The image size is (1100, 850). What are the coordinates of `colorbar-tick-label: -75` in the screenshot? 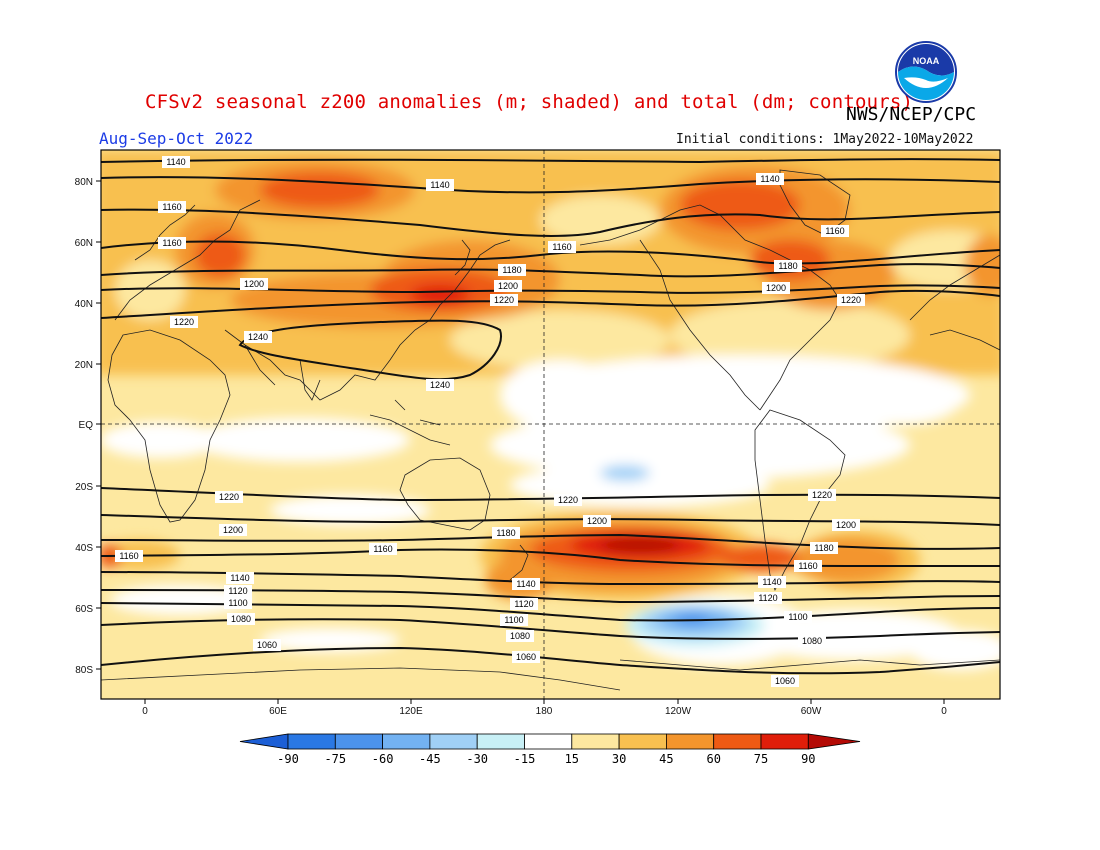 It's located at (335, 759).